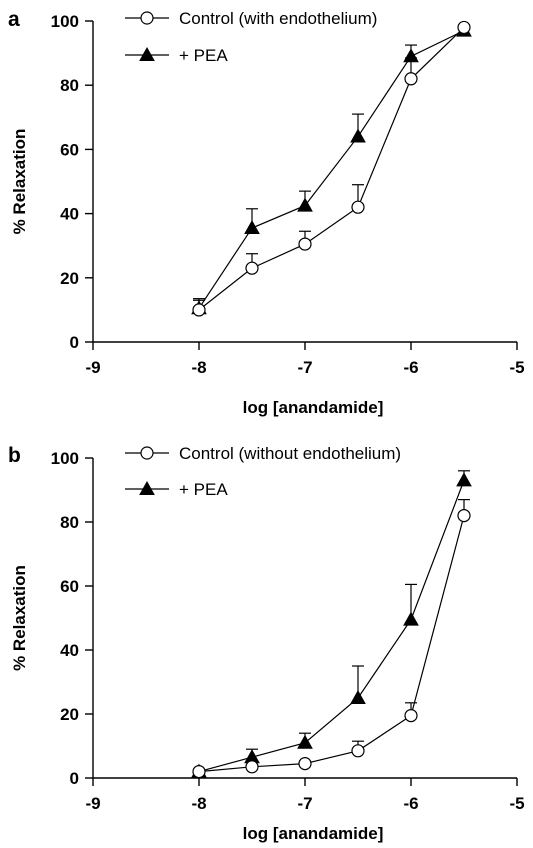  What do you see at coordinates (290, 453) in the screenshot?
I see `legend-label: Control (without endothelium)` at bounding box center [290, 453].